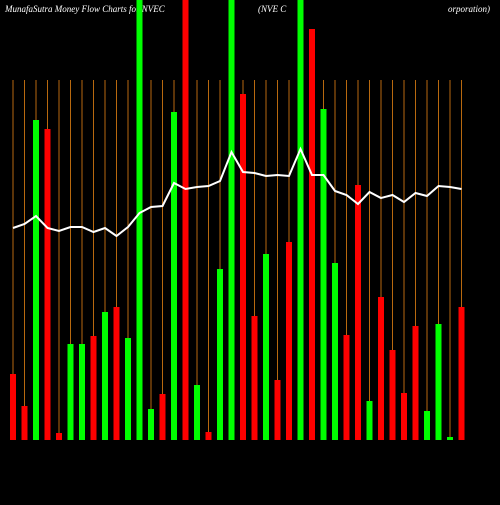  What do you see at coordinates (272, 9) in the screenshot?
I see `chart-title: (NVE C` at bounding box center [272, 9].